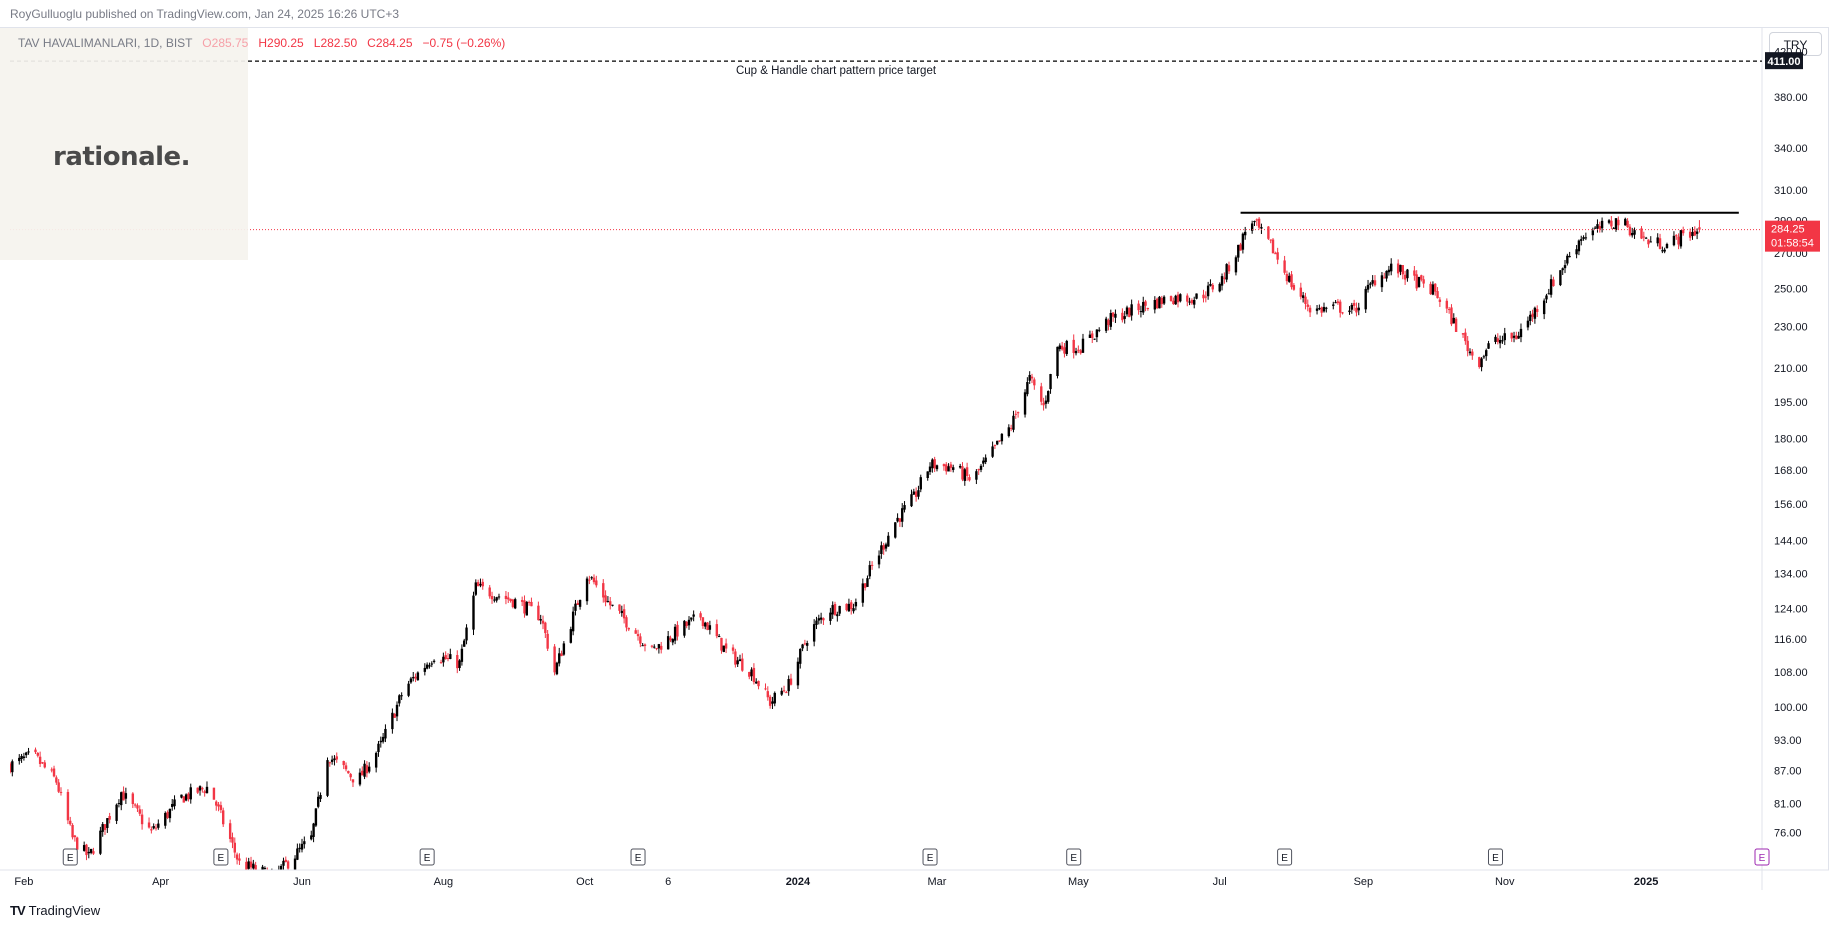  I want to click on last-price-label: 284.25, so click(1788, 230).